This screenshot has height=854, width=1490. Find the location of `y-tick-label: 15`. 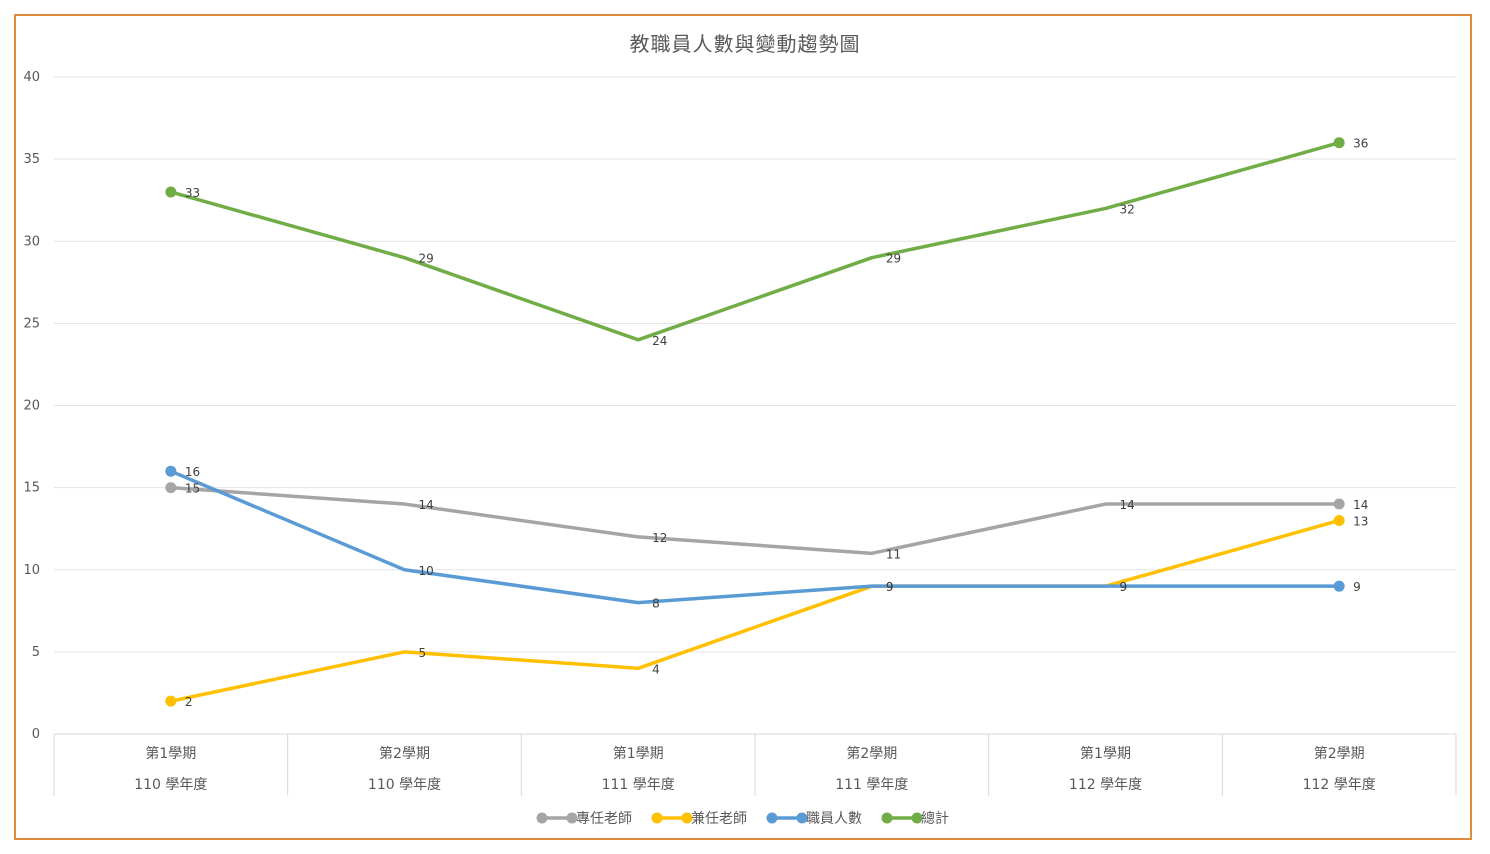

y-tick-label: 15 is located at coordinates (31, 488).